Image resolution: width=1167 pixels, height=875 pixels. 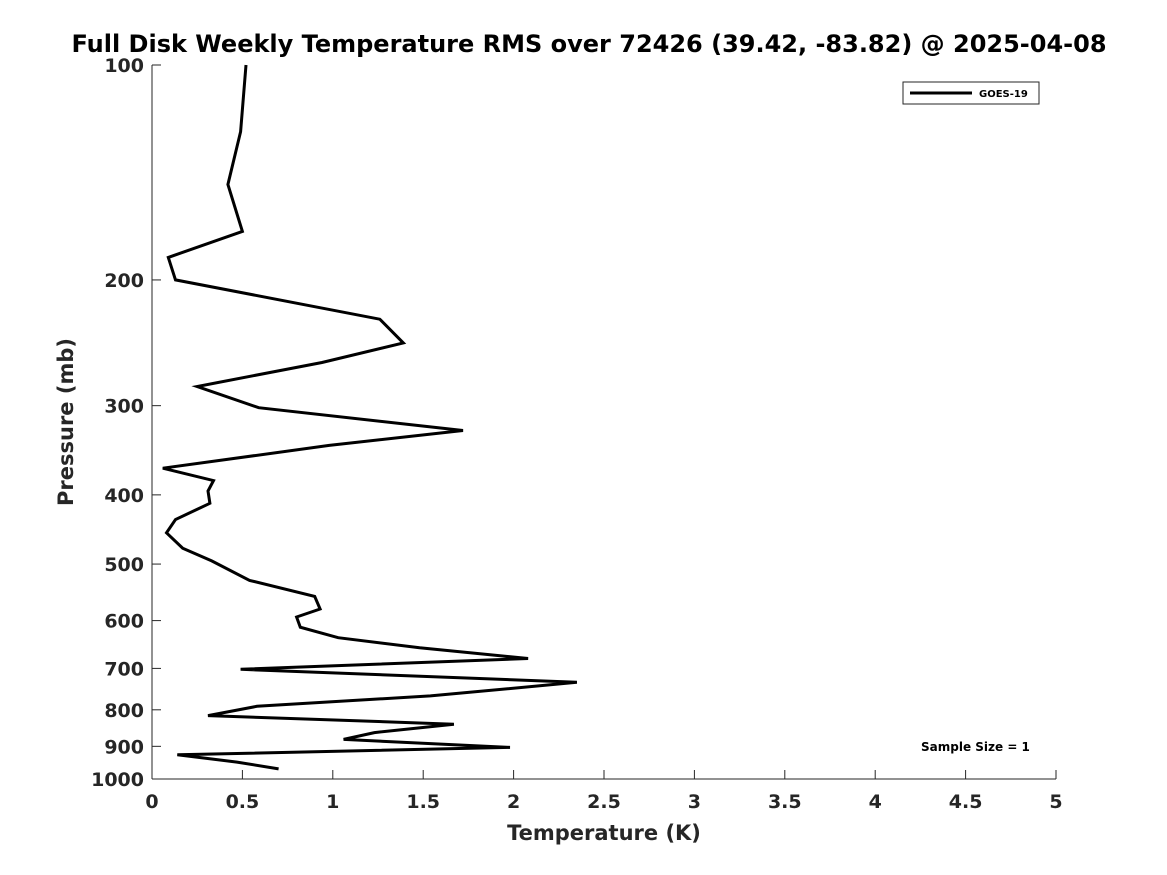 I want to click on x-axis-label: Temperature (K), so click(x=604, y=833).